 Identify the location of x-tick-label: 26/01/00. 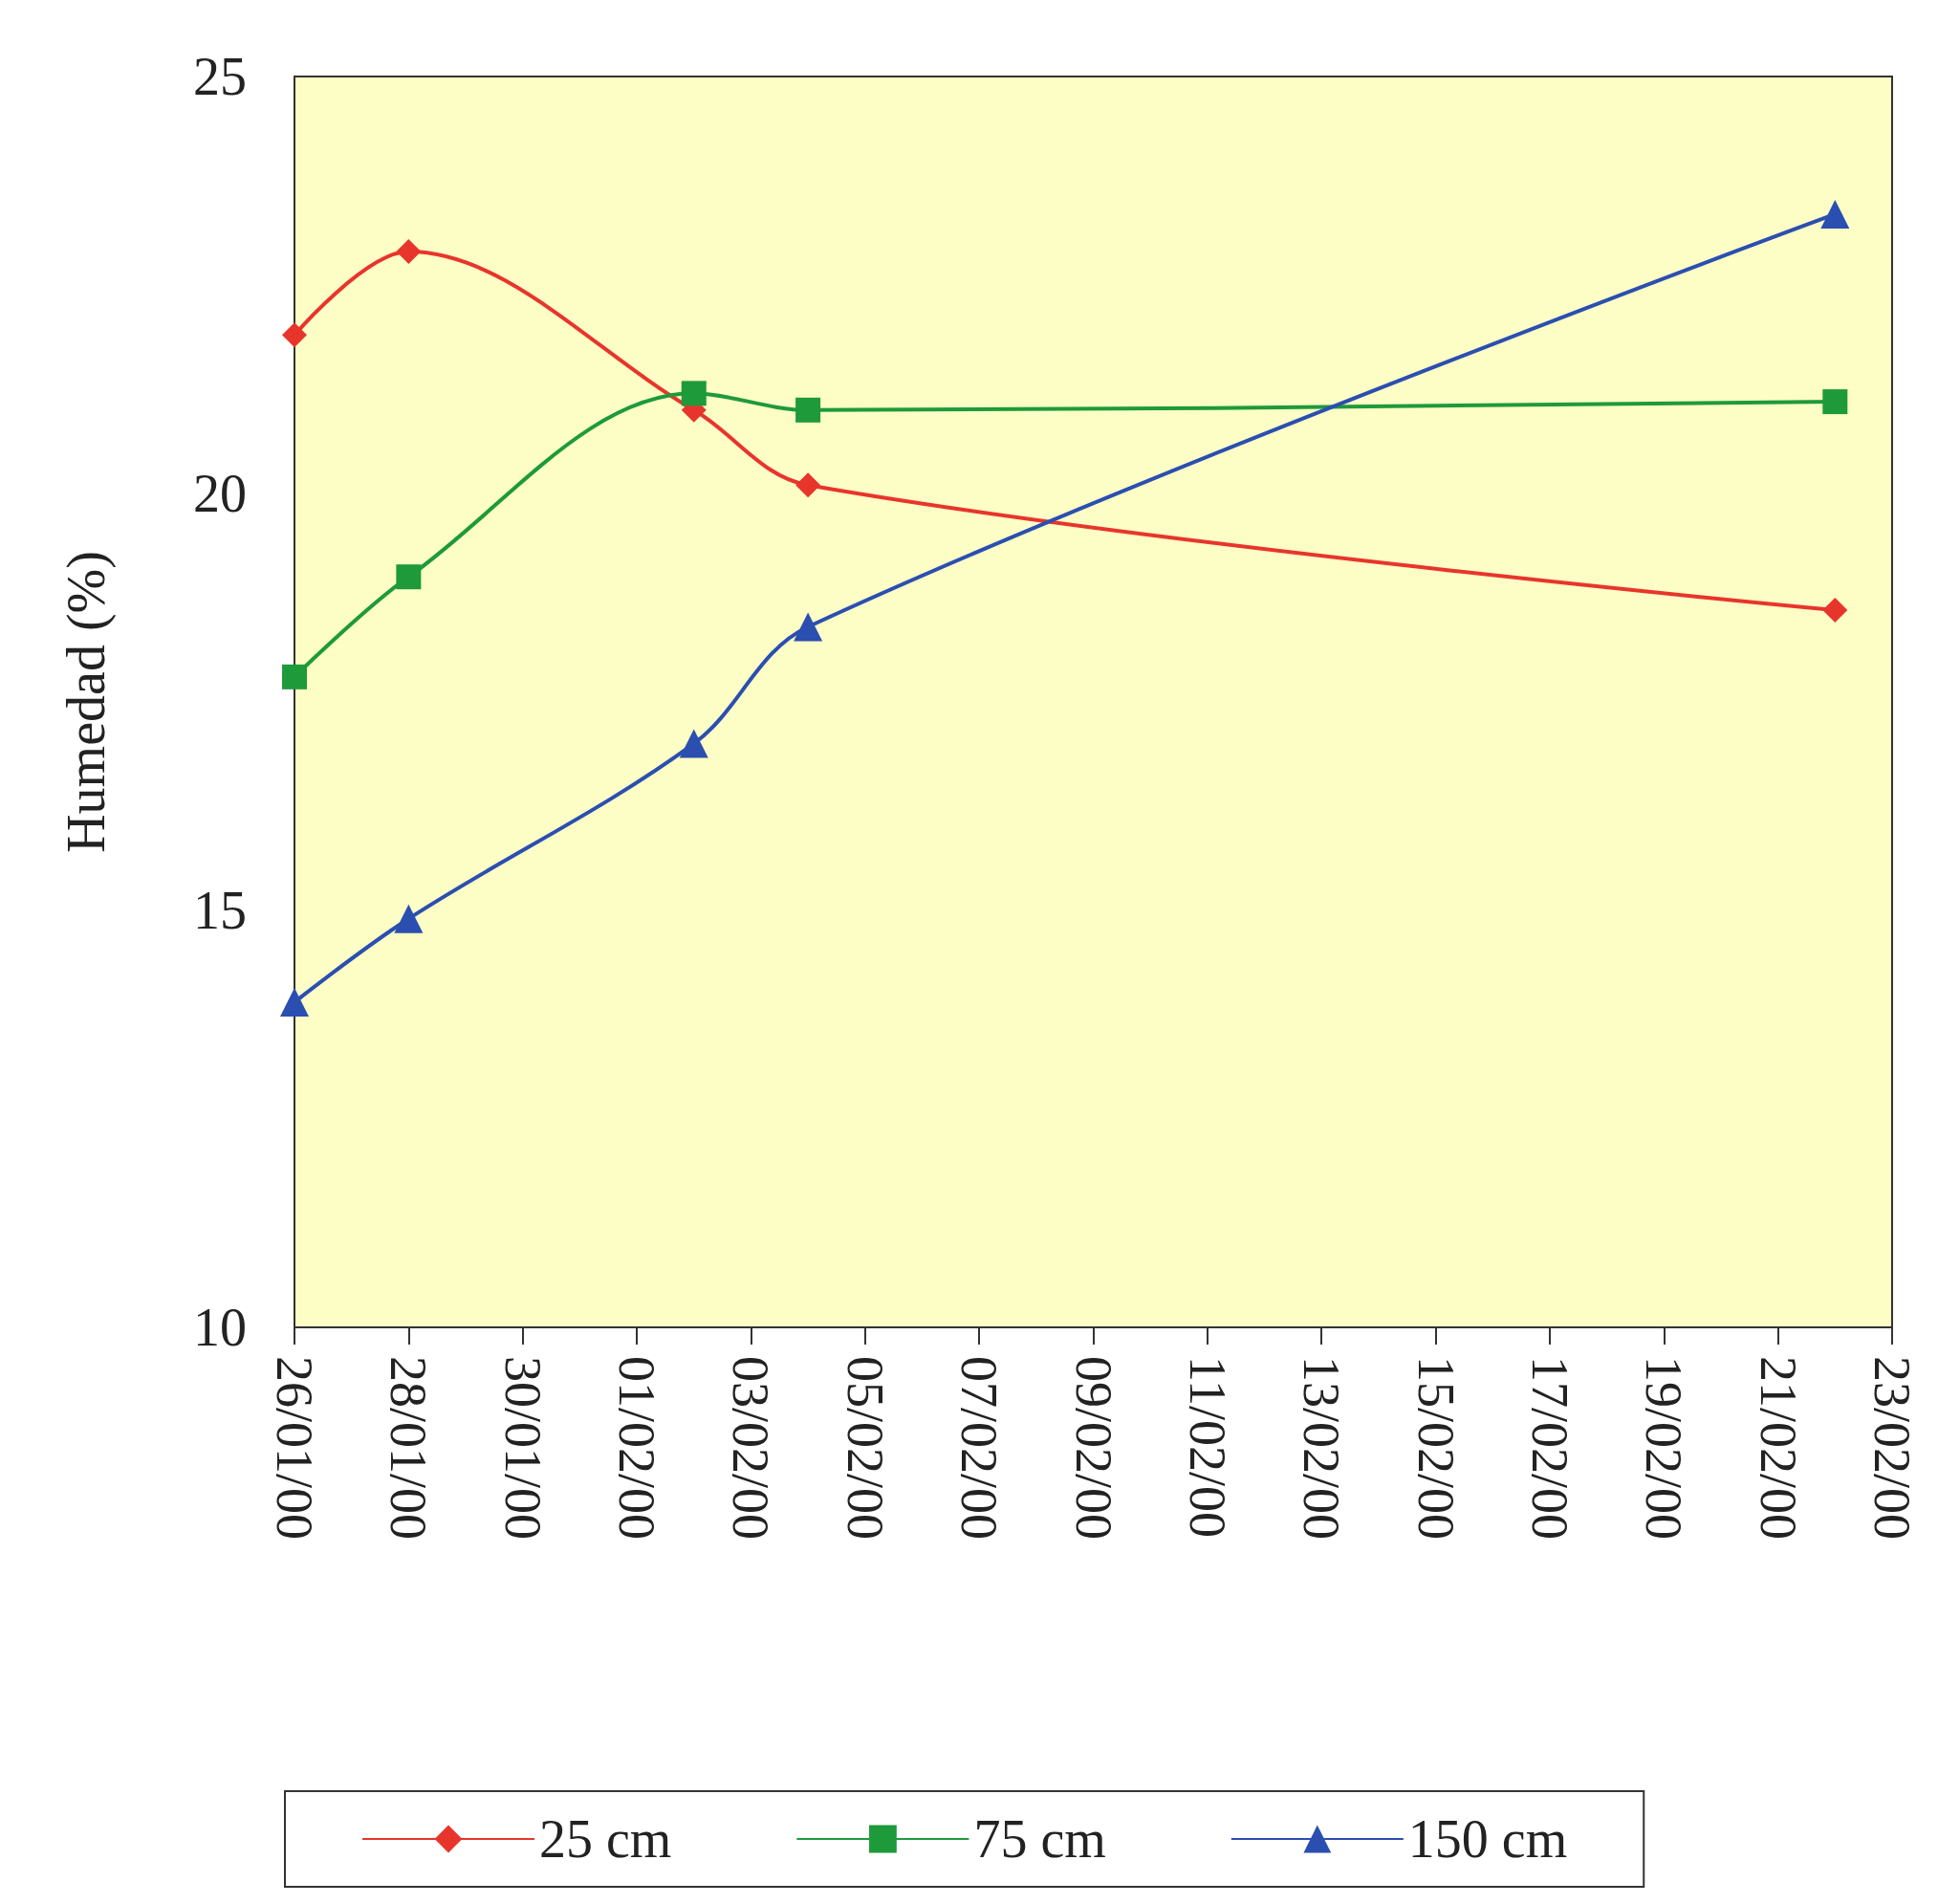
(294, 1449).